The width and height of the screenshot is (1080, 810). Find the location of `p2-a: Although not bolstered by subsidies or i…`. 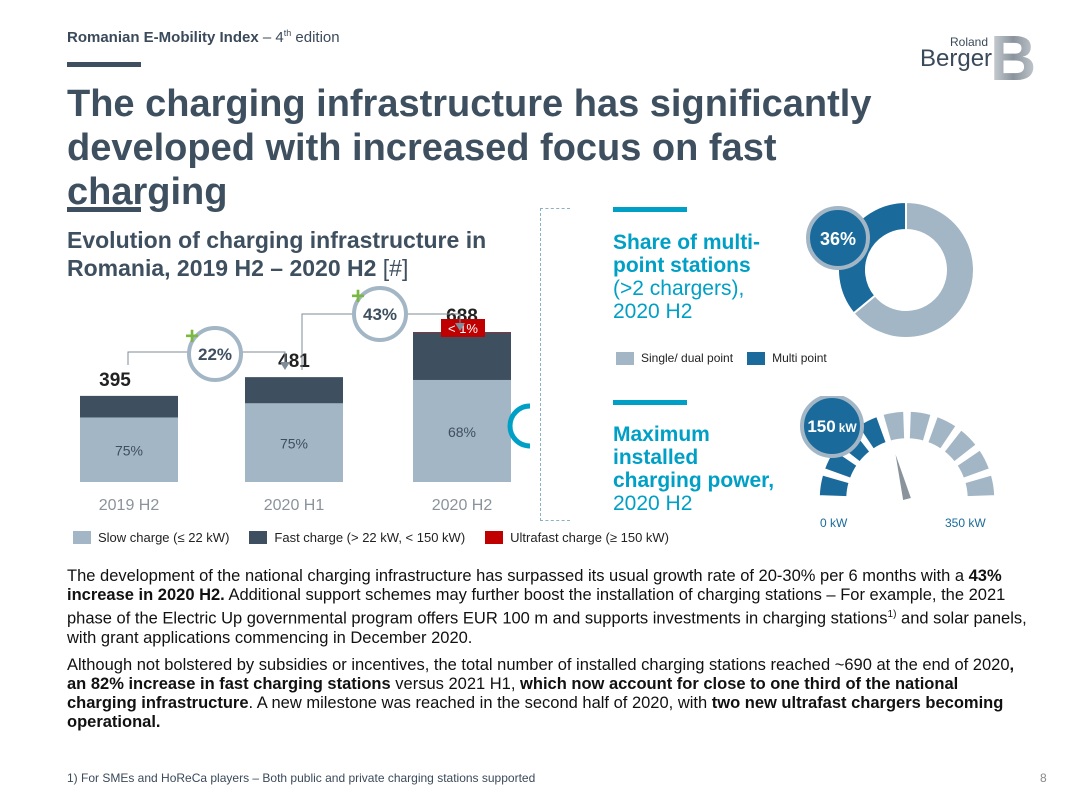

p2-a: Although not bolstered by subsidies or i… is located at coordinates (538, 664).